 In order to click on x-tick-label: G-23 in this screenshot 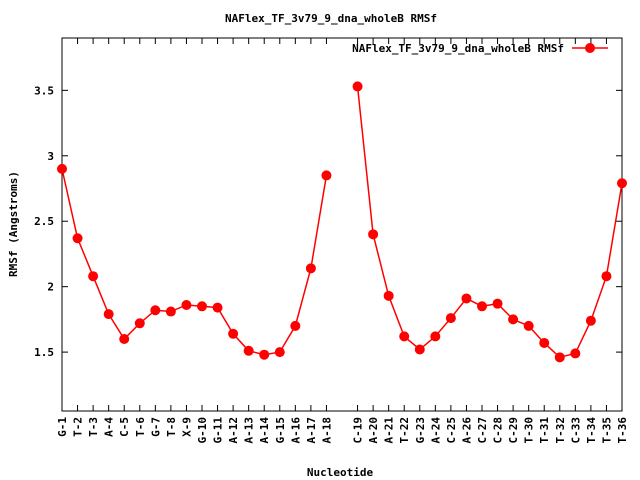, I will do `click(420, 430)`.